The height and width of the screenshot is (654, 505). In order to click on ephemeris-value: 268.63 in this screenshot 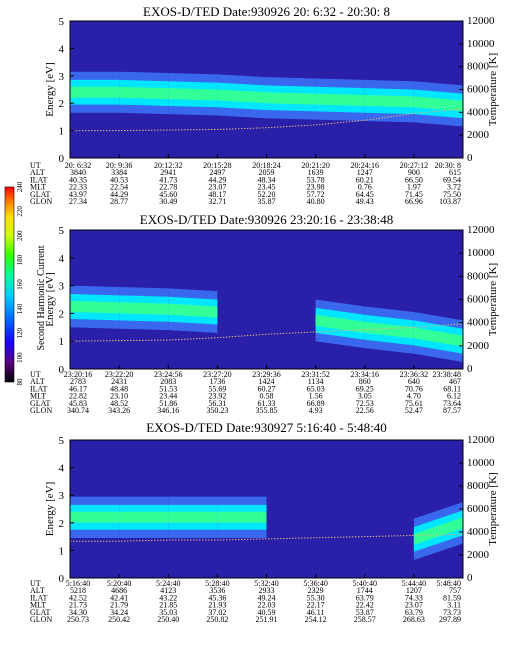, I will do `click(414, 619)`.